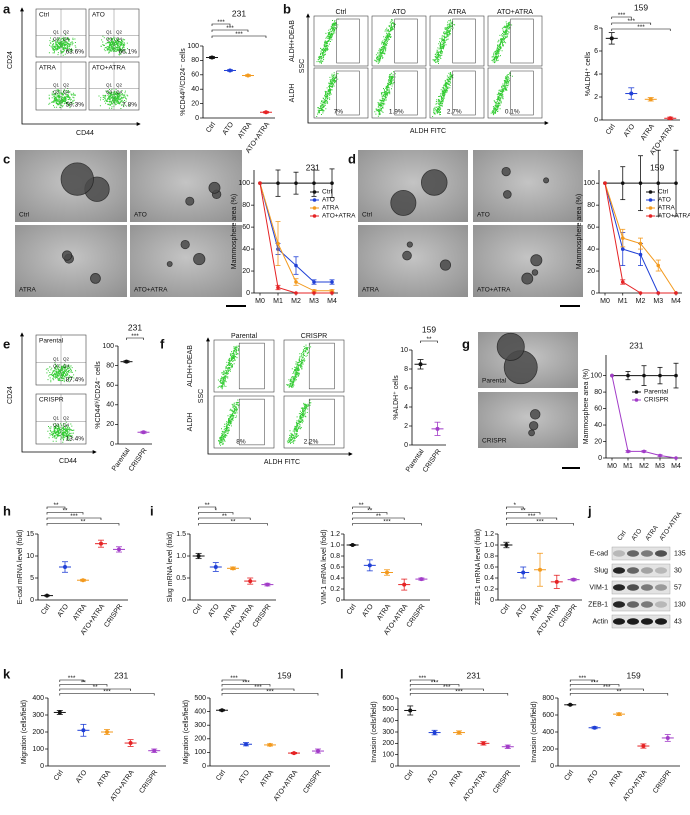  Describe the element at coordinates (328, 200) in the screenshot. I see `legend-label: ATO` at that location.